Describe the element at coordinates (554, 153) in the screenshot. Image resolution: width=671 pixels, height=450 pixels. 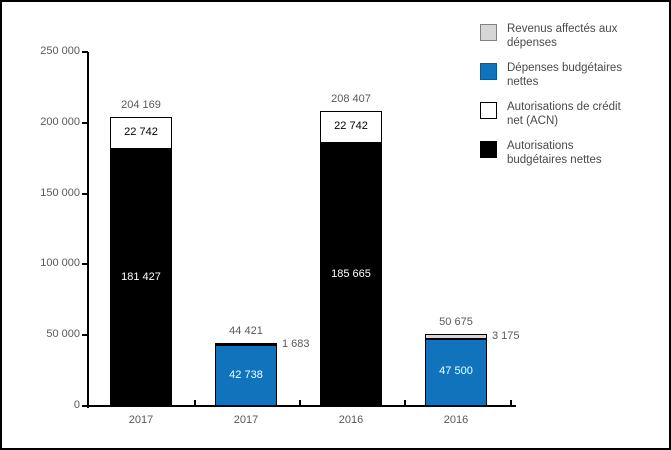
I see `legend-item-label: Autorisations budgétaires nettes` at that location.